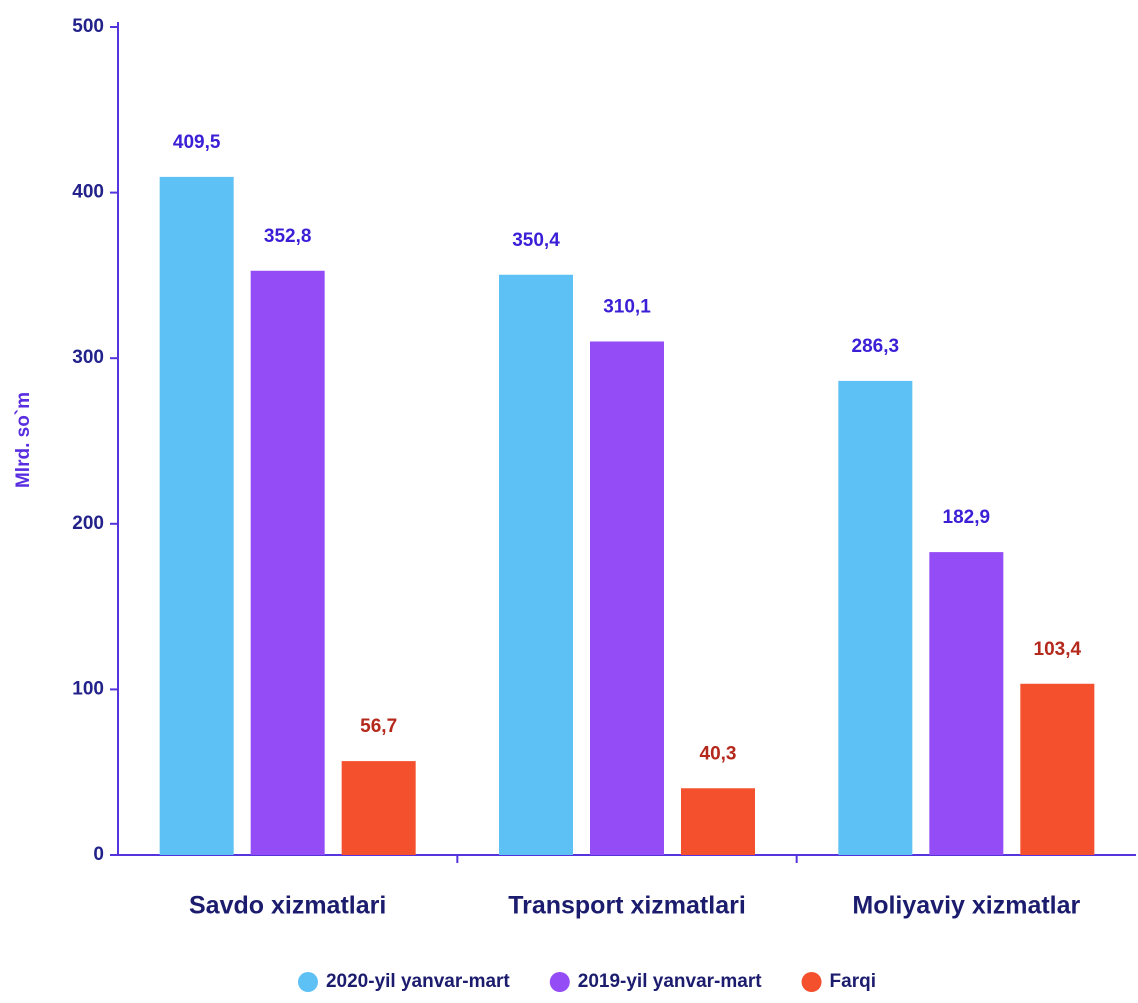 The image size is (1138, 1003). What do you see at coordinates (88, 357) in the screenshot?
I see `y-tick-label: 300` at bounding box center [88, 357].